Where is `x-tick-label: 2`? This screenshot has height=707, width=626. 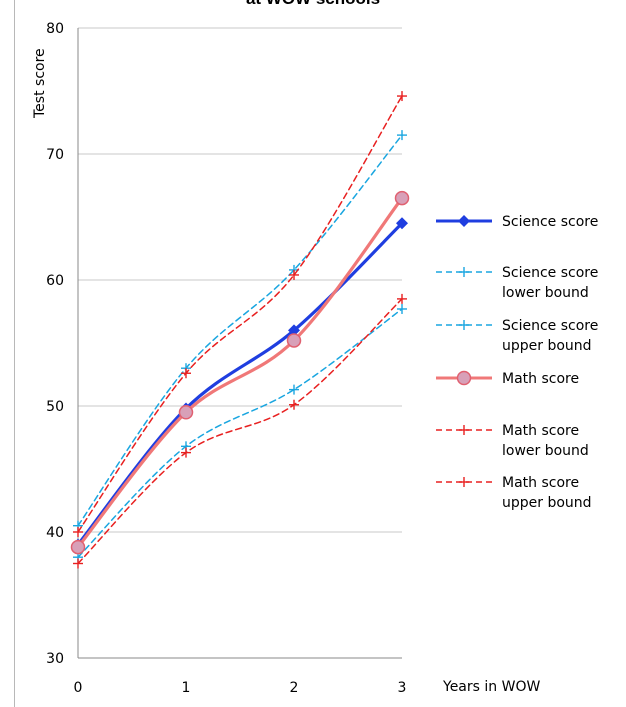
x-tick-label: 2 is located at coordinates (294, 688).